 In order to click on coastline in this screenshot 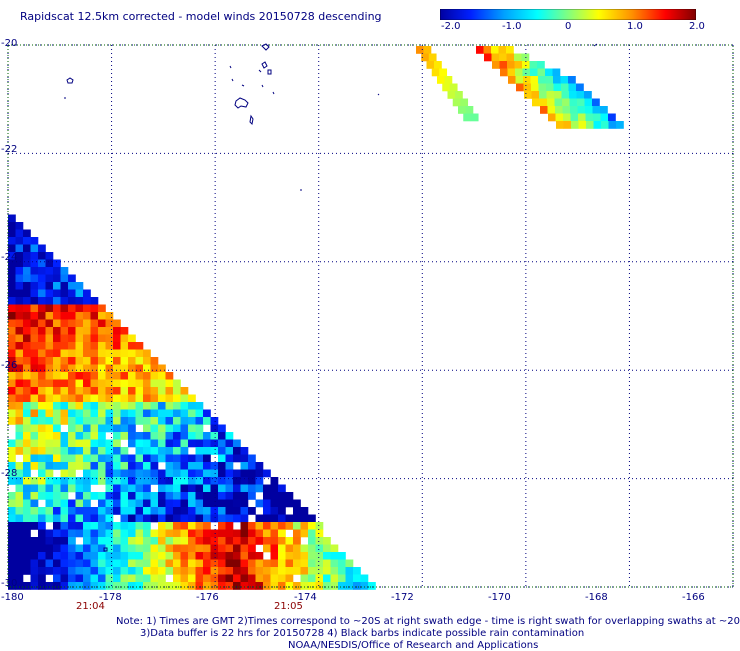, I will do `click(232, 80)`.